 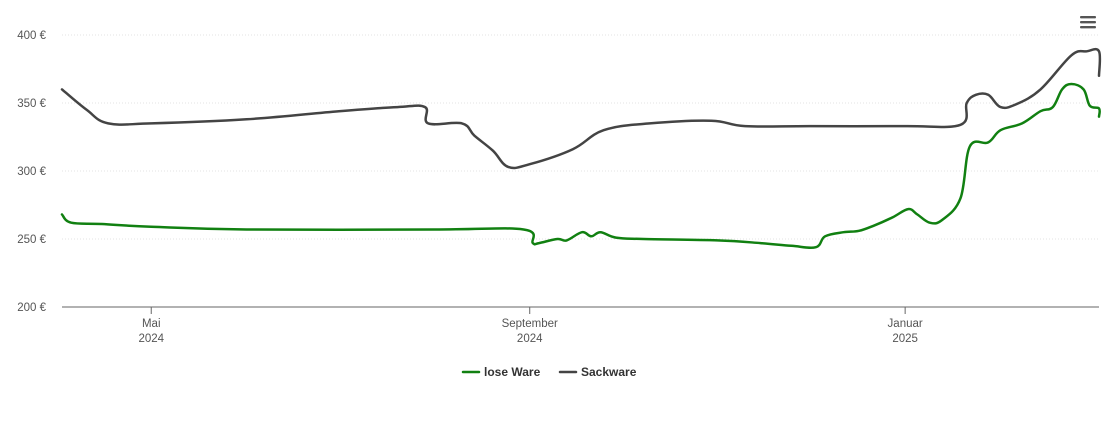 What do you see at coordinates (549, 372) in the screenshot?
I see `legend: lose Ware Sackware` at bounding box center [549, 372].